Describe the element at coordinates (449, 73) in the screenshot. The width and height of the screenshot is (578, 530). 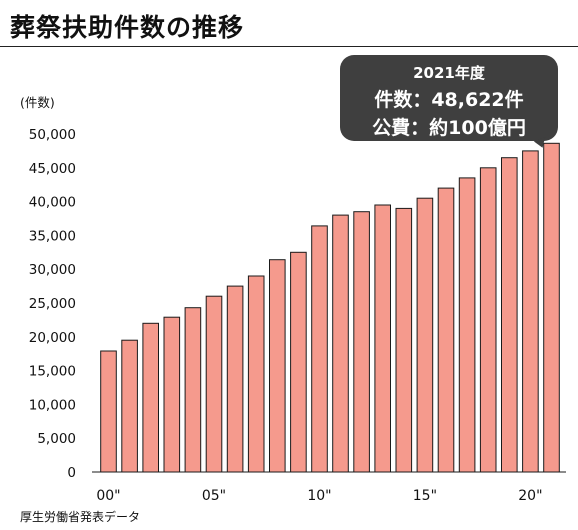
I see `callout-year: 2021年度` at that location.